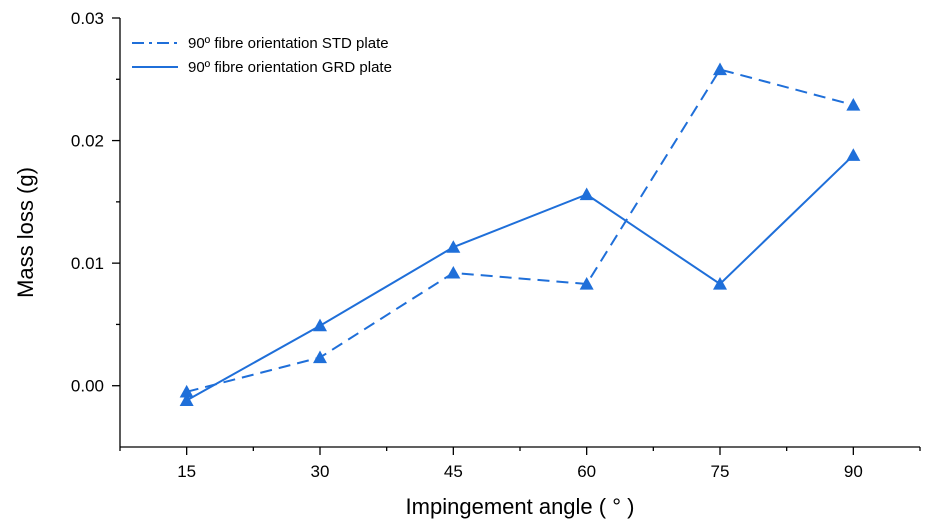 The image size is (937, 521). I want to click on y-tick-label: 0.03, so click(87, 18).